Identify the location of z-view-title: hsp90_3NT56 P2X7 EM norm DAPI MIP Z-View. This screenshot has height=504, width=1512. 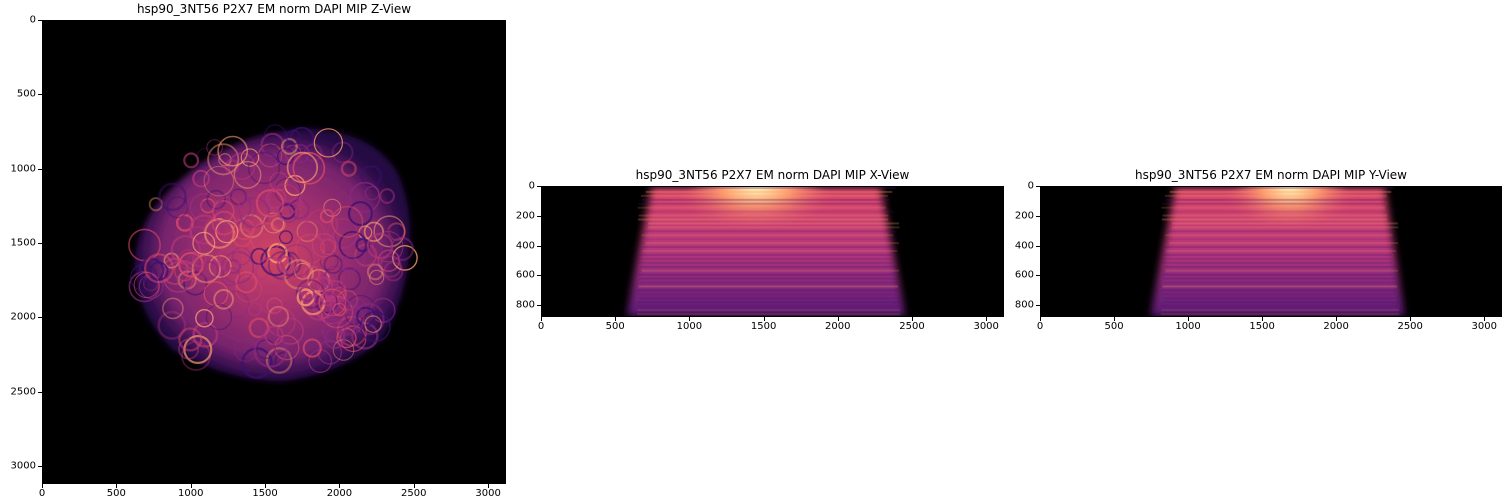
(274, 9).